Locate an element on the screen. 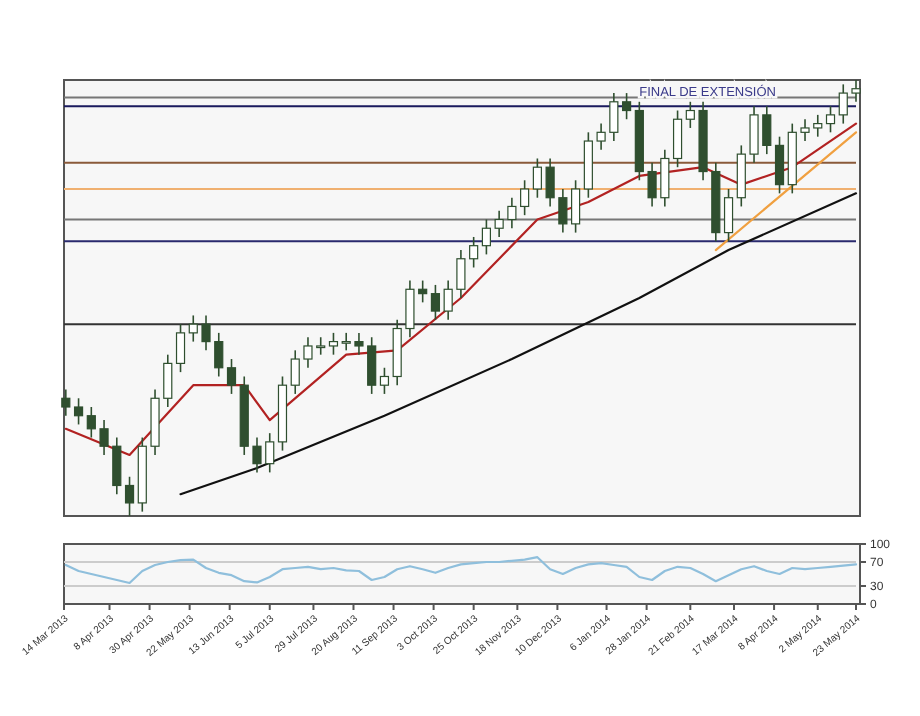  line-series is located at coordinates (461, 570).